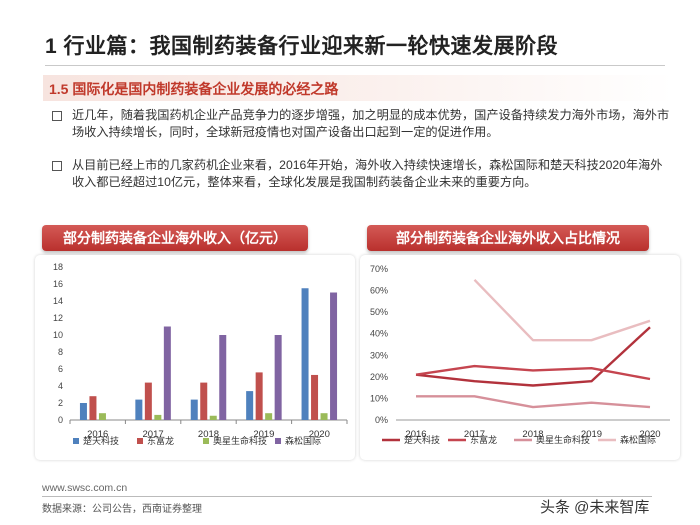  I want to click on y-tick-label: 18, so click(58, 267).